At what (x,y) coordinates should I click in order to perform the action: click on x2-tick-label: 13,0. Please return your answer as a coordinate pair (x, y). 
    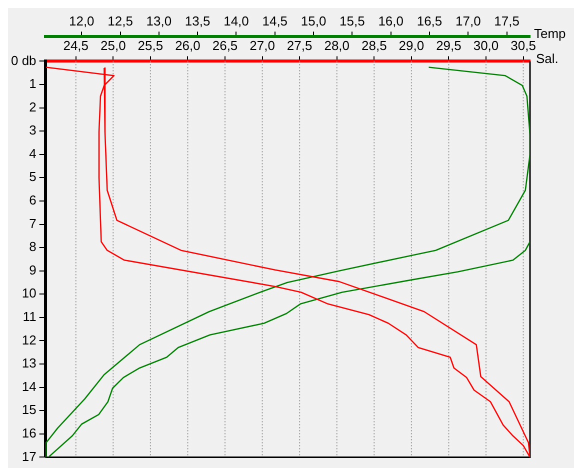
    Looking at the image, I should click on (159, 20).